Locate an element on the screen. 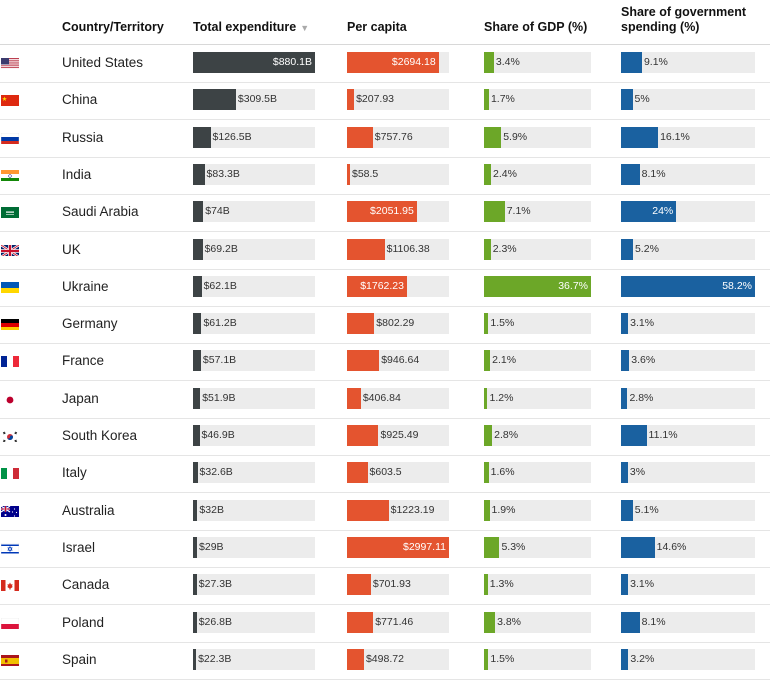 This screenshot has width=770, height=681. header-share-gov: Share of government spending (%) is located at coordinates (684, 19).